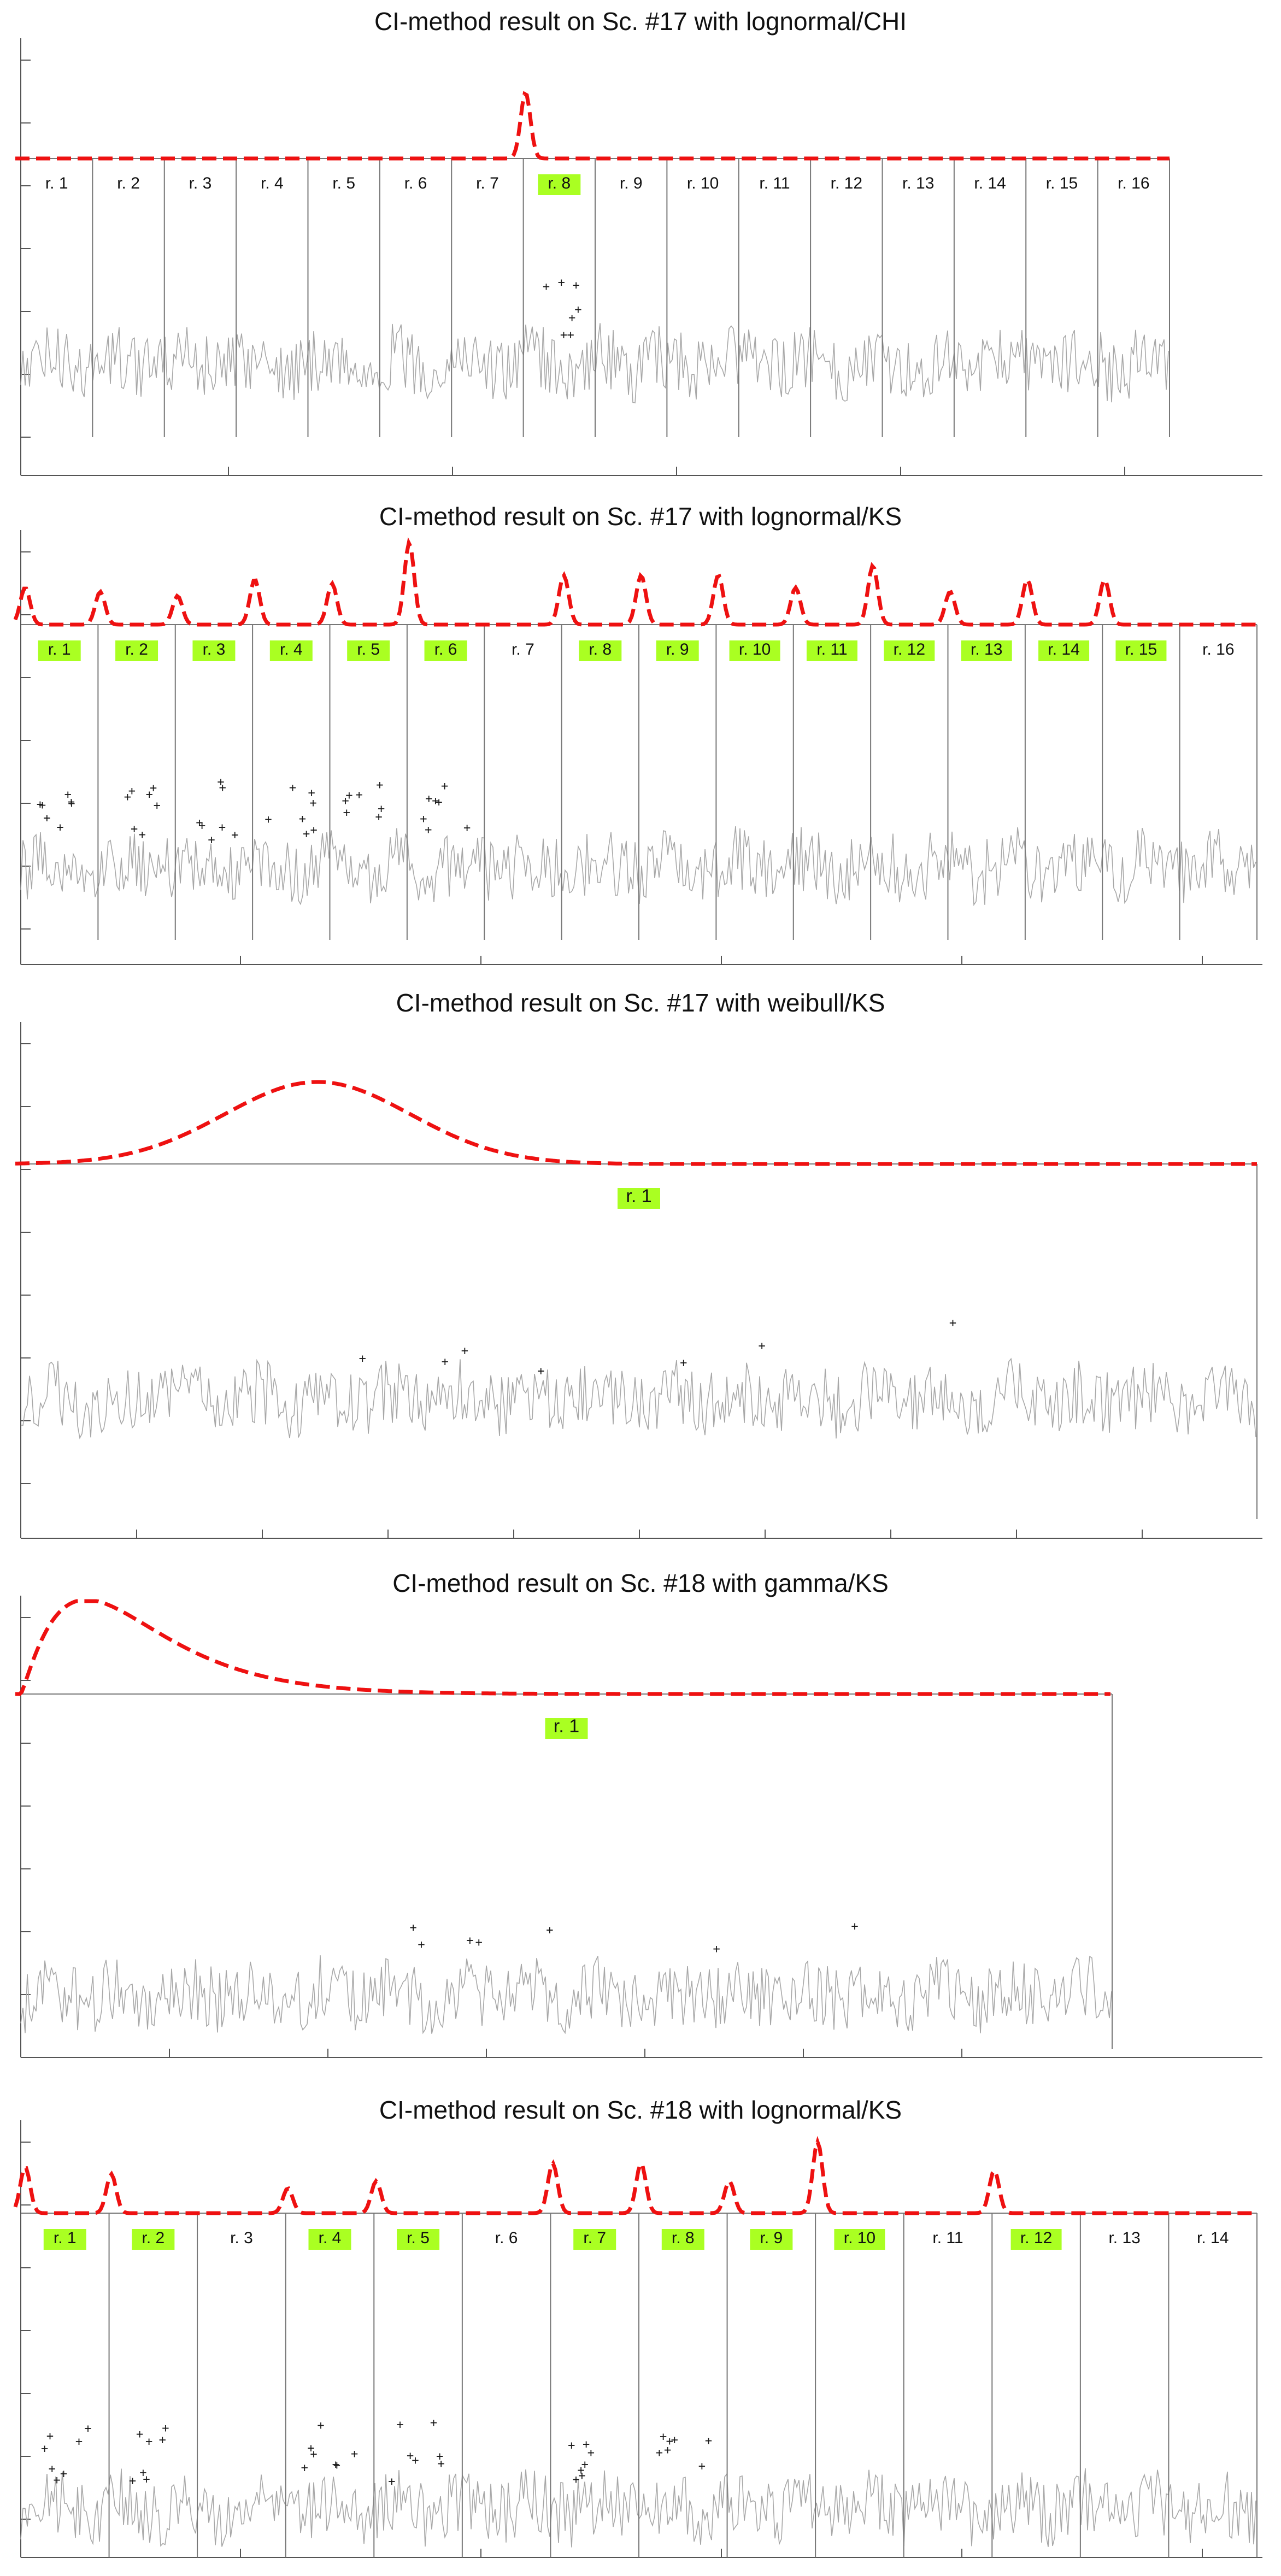 This screenshot has width=1281, height=2576. Describe the element at coordinates (631, 183) in the screenshot. I see `region-label: r. 9` at that location.